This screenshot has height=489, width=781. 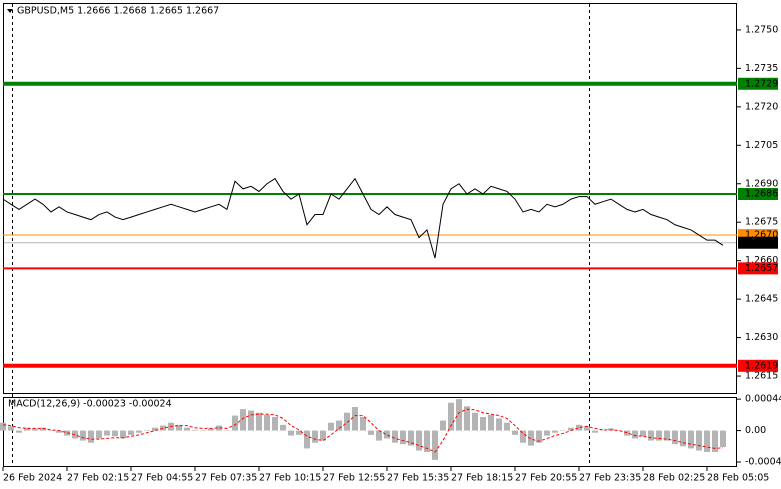 I want to click on level-label: 1.2670, so click(x=761, y=235).